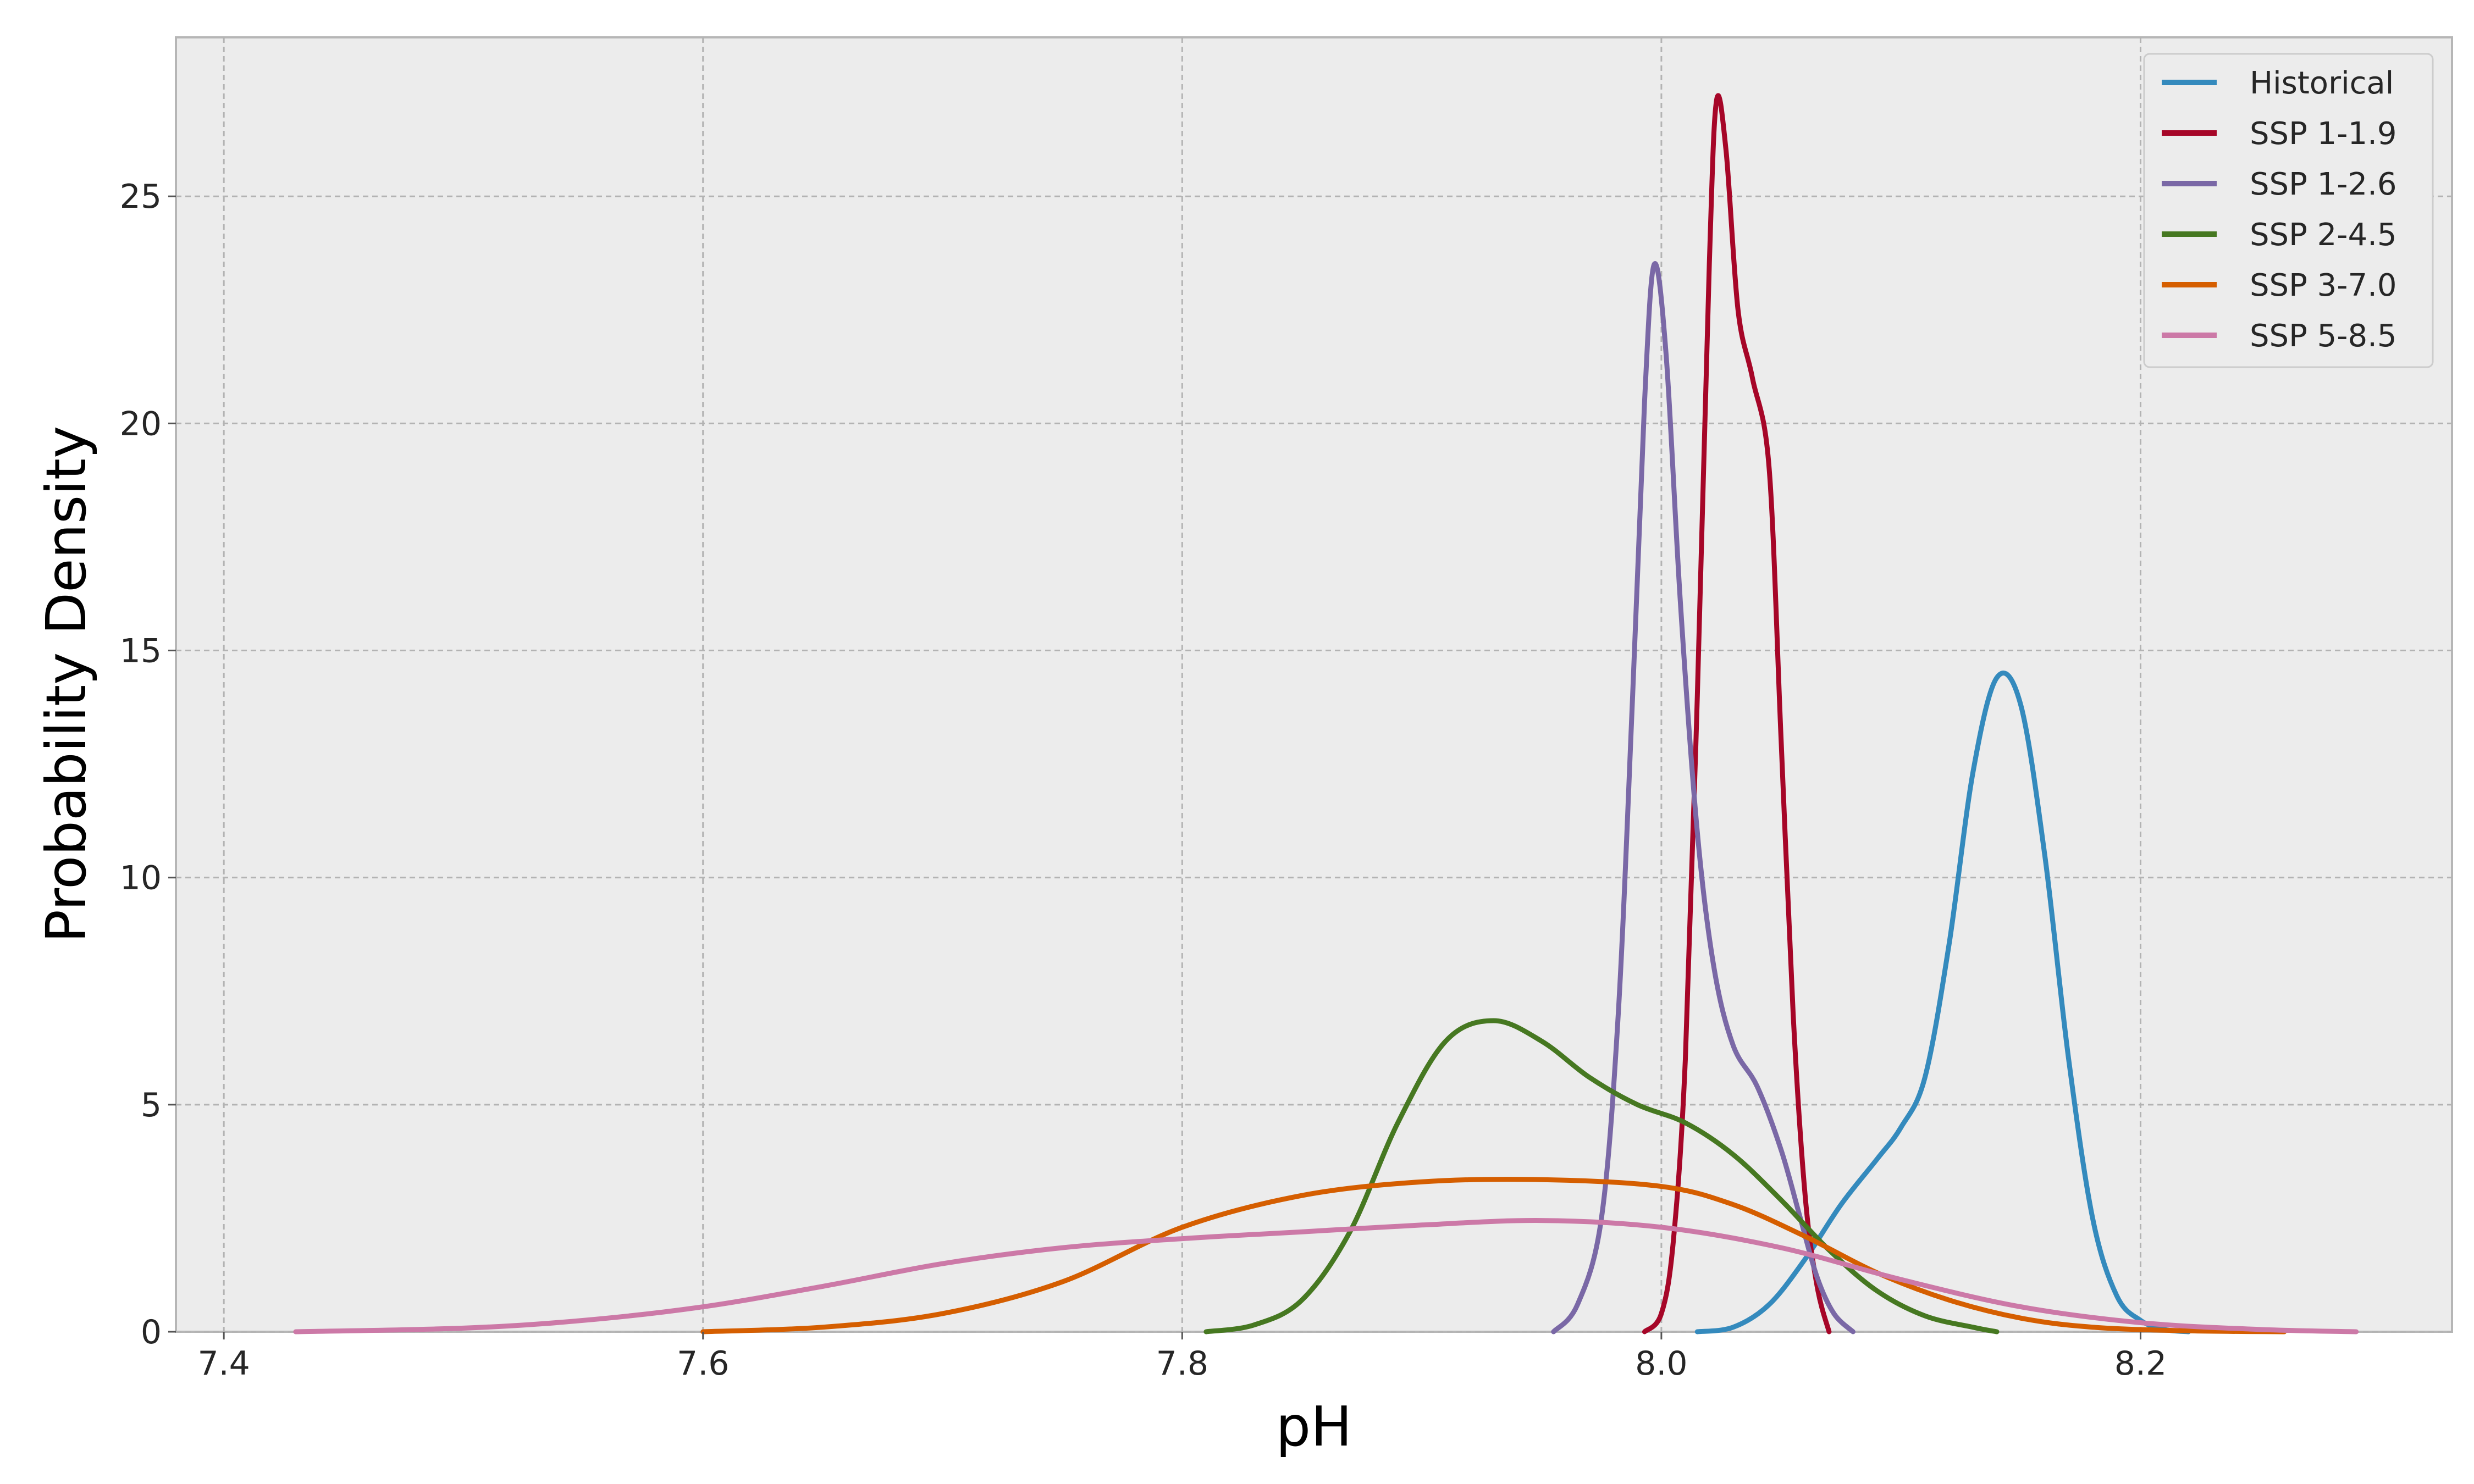 The width and height of the screenshot is (2474, 1484). I want to click on y-tick-label: 25, so click(141, 197).